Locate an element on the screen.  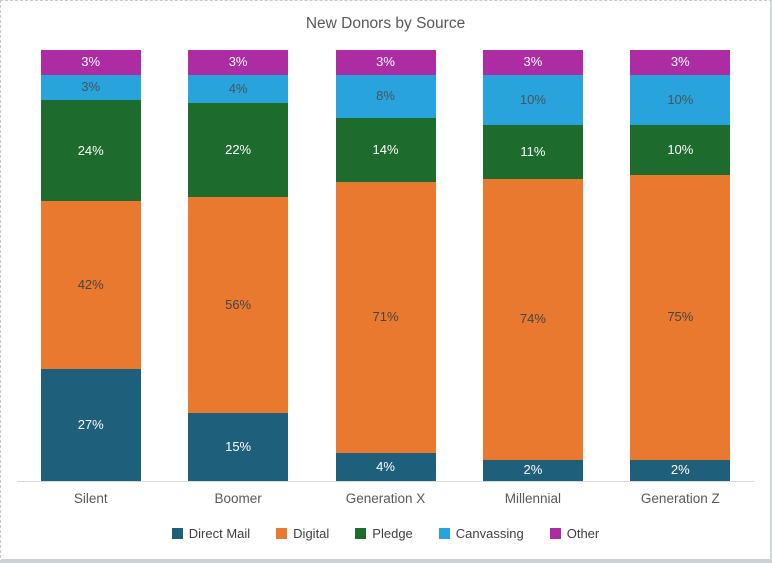
segment-canvassing-millennial: 10% is located at coordinates (532, 99).